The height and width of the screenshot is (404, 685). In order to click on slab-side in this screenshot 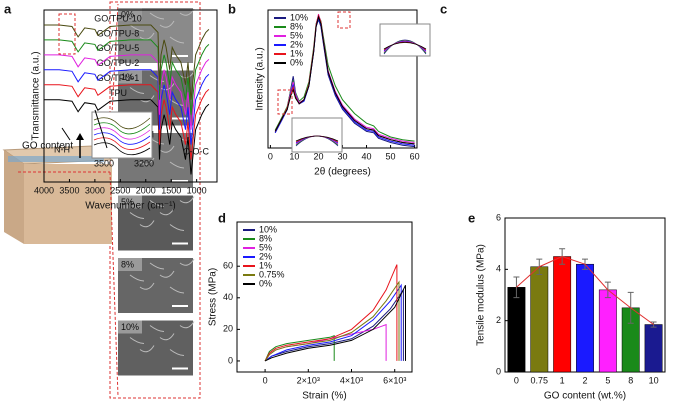, I will do `click(14, 197)`.